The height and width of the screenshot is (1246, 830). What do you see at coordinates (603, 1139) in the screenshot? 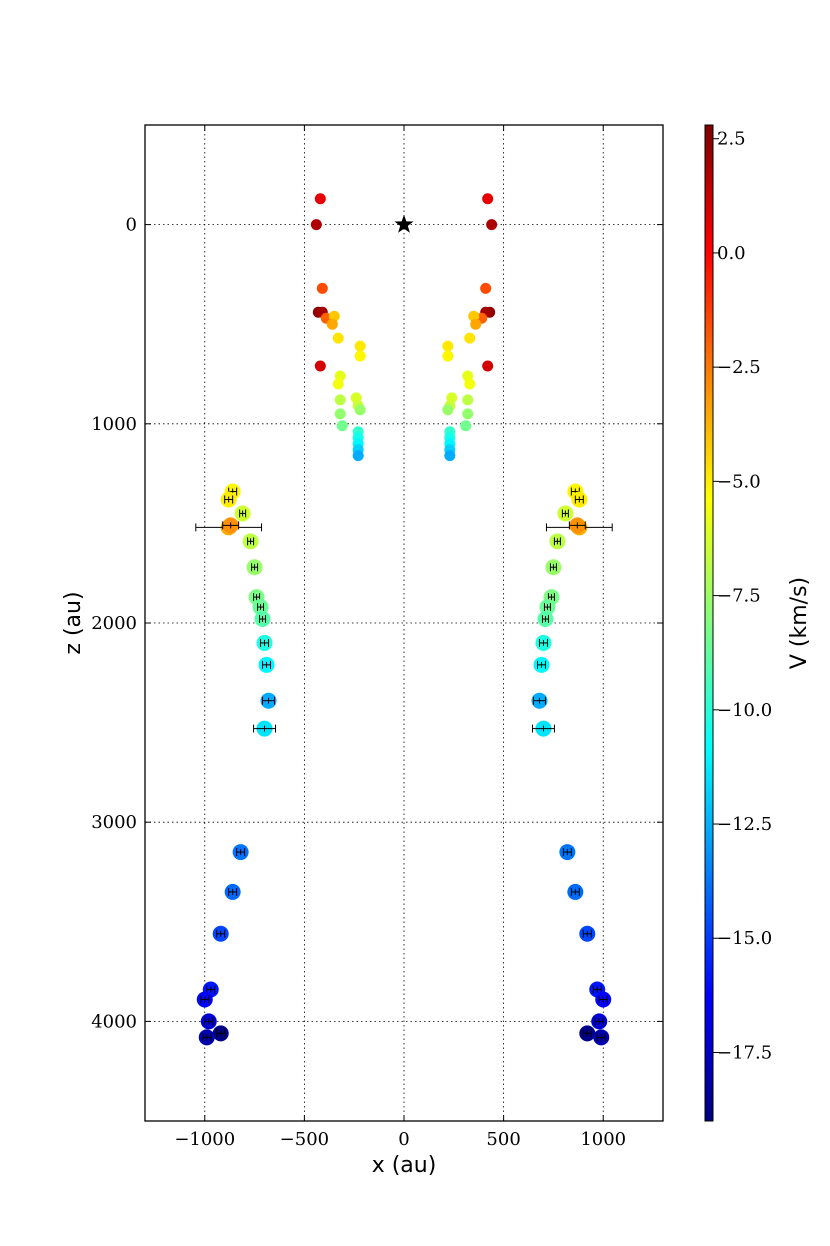
I see `x-tick-label: 1000` at bounding box center [603, 1139].